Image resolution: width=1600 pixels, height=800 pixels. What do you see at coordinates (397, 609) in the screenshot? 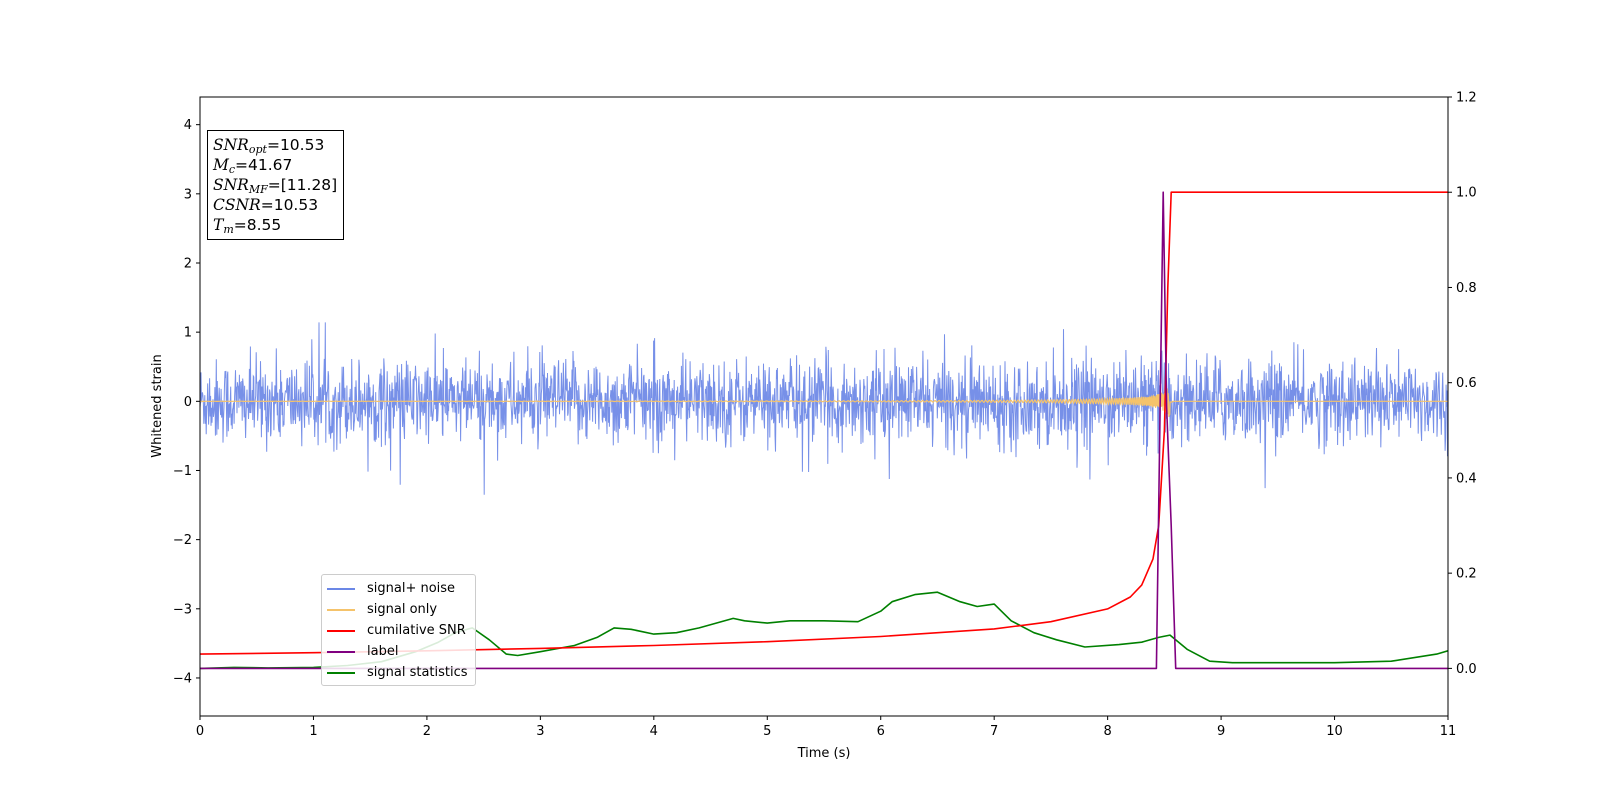
I see `legend-entry-signal-only: signal only` at bounding box center [397, 609].